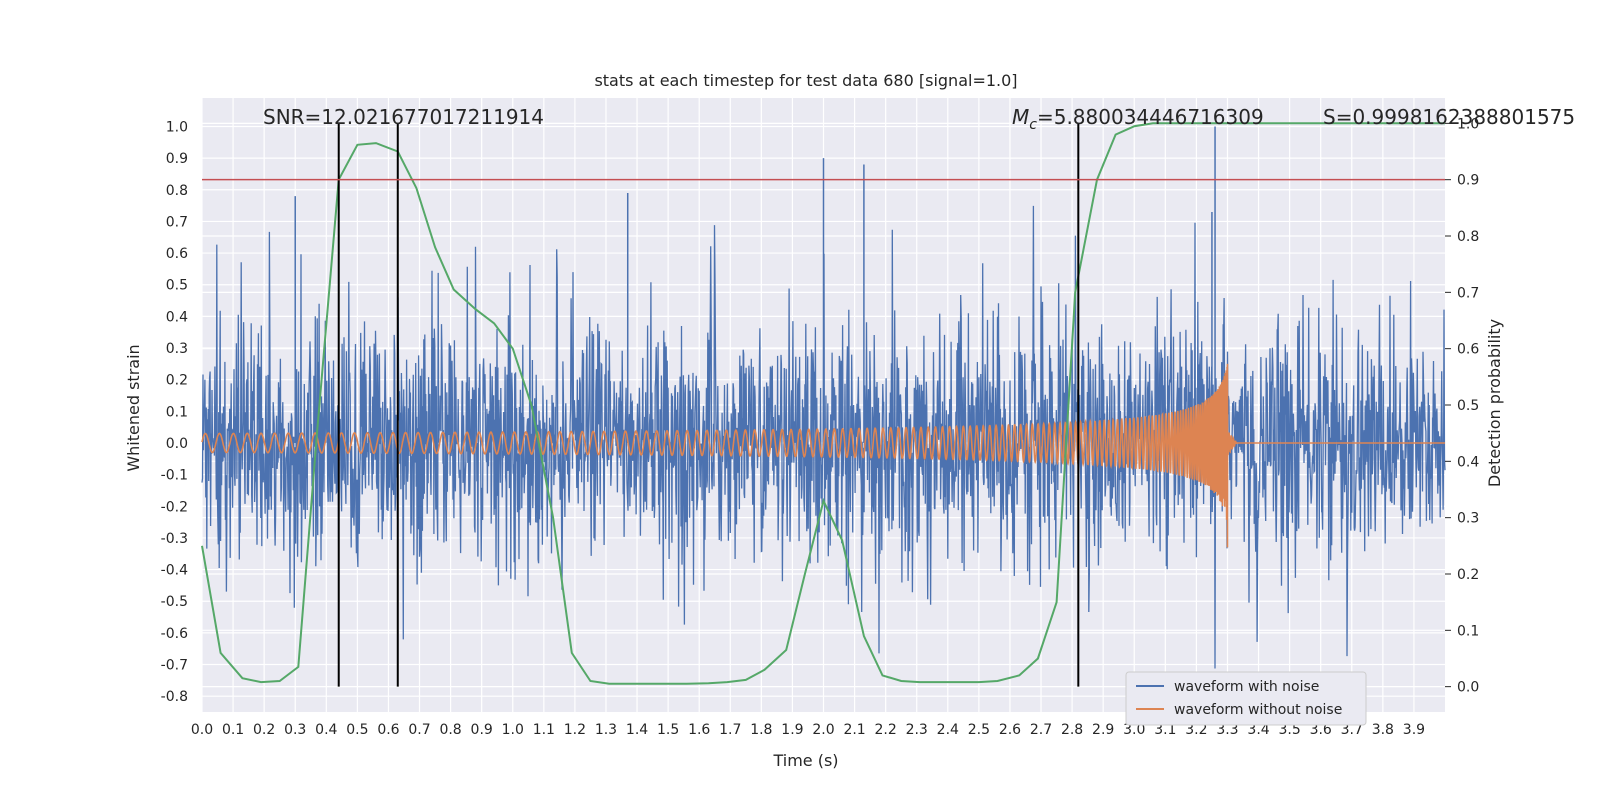 The width and height of the screenshot is (1600, 800). What do you see at coordinates (1072, 730) in the screenshot?
I see `x-tick-label: 2.8` at bounding box center [1072, 730].